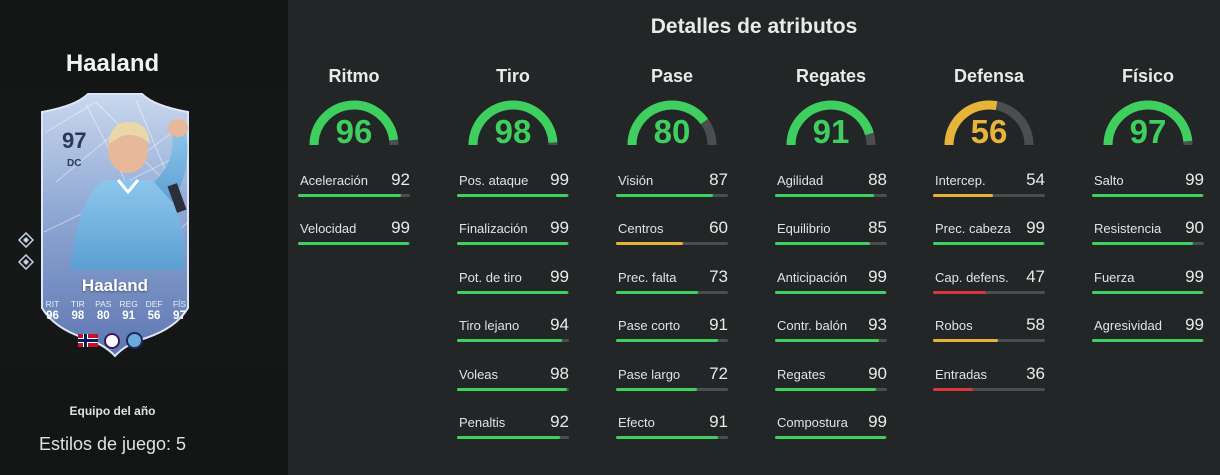 The width and height of the screenshot is (1220, 475). What do you see at coordinates (1148, 186) in the screenshot?
I see `attribute-row: Salto 99` at bounding box center [1148, 186].